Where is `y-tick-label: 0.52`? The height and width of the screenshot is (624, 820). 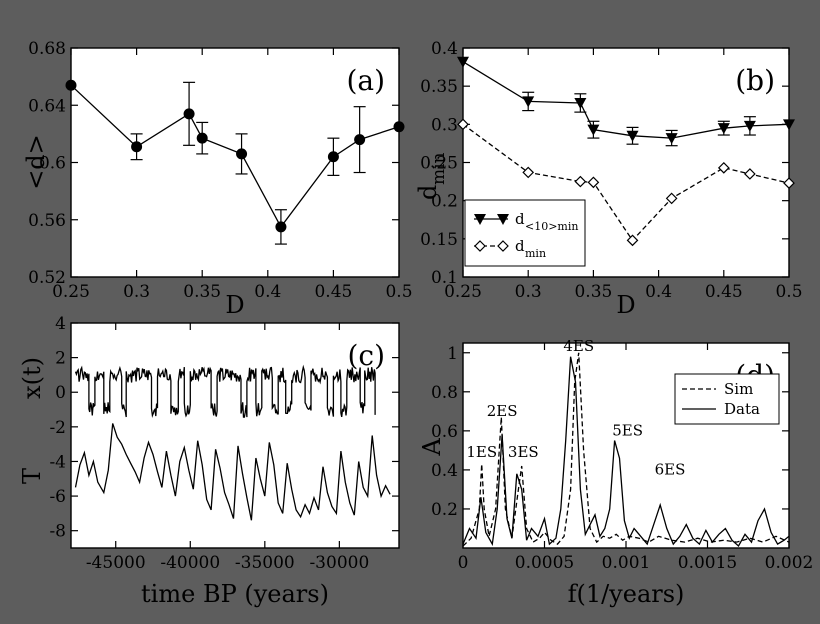 y-tick-label: 0.52 is located at coordinates (47, 278).